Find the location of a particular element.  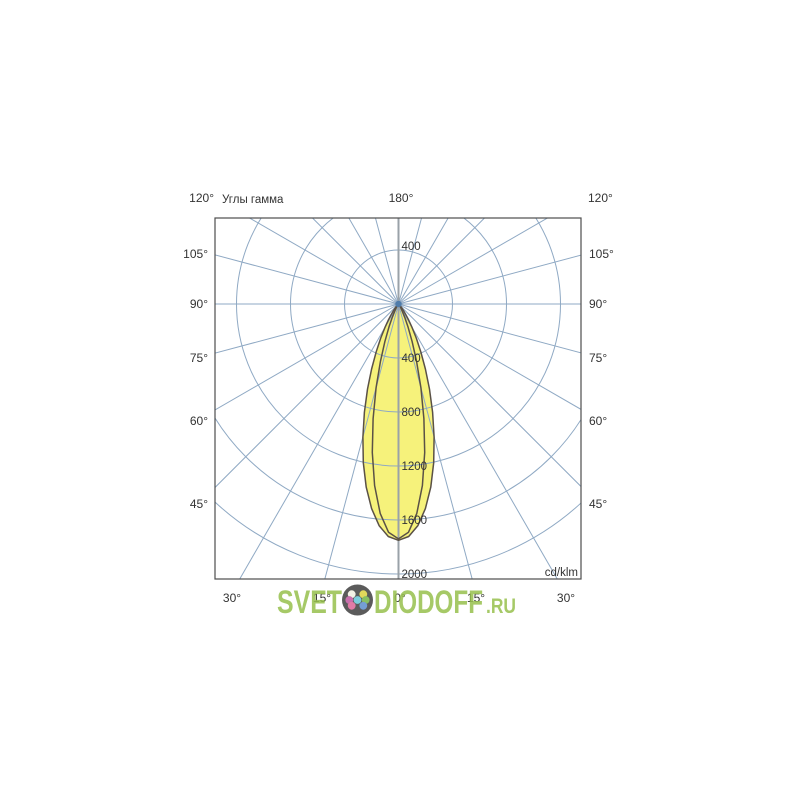

gamma-tick-top-center: 180° is located at coordinates (401, 198).